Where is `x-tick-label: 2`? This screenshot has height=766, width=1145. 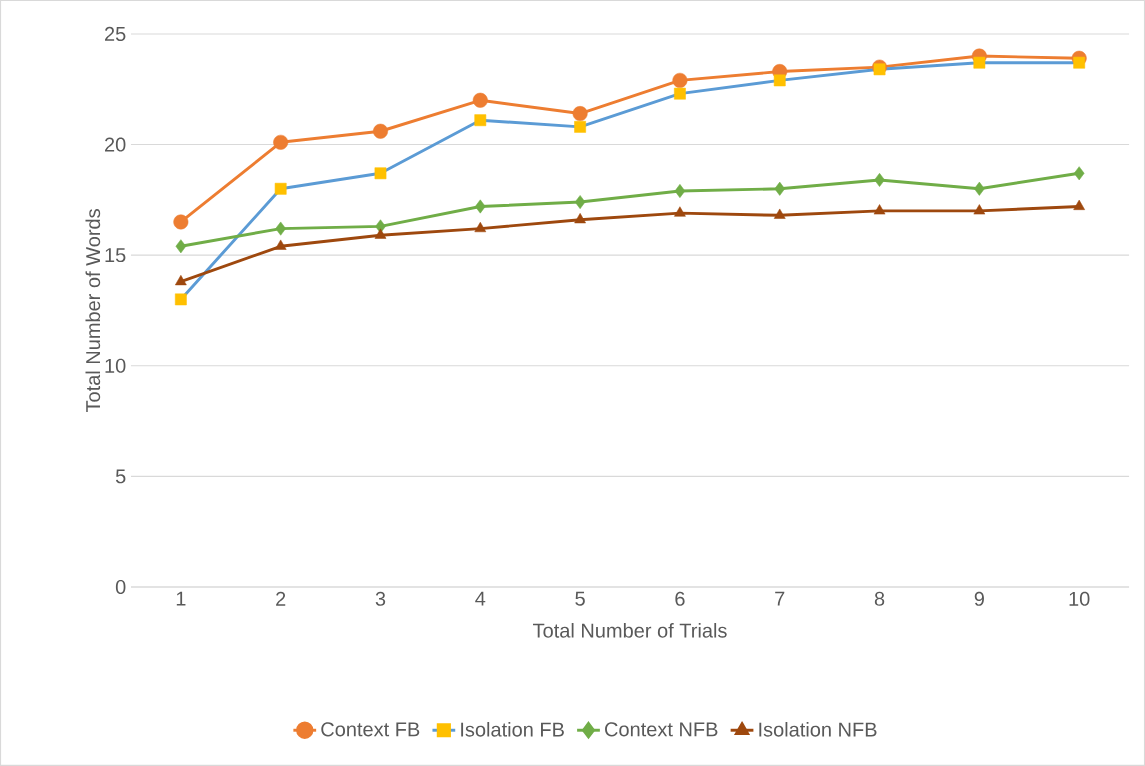
x-tick-label: 2 is located at coordinates (281, 598).